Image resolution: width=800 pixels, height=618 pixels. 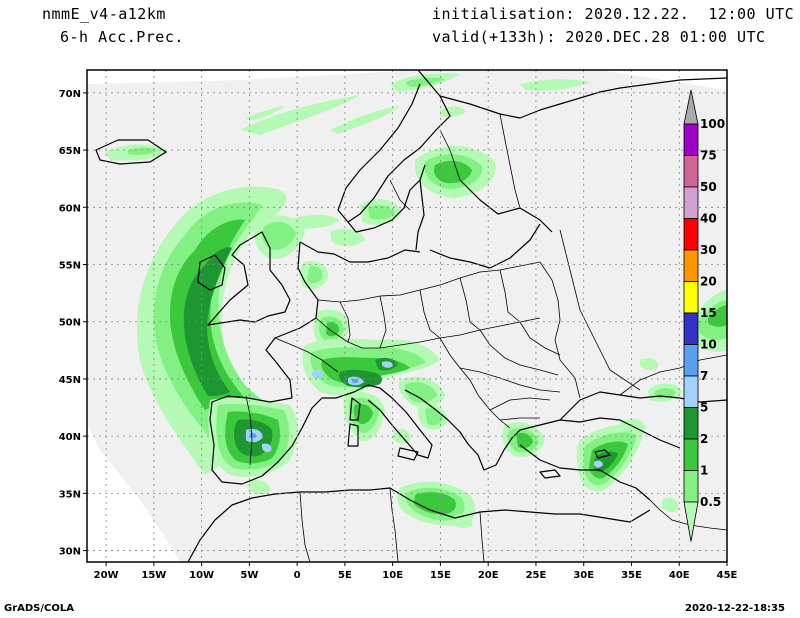 What do you see at coordinates (39, 608) in the screenshot?
I see `footer-software: GrADS/COLA` at bounding box center [39, 608].